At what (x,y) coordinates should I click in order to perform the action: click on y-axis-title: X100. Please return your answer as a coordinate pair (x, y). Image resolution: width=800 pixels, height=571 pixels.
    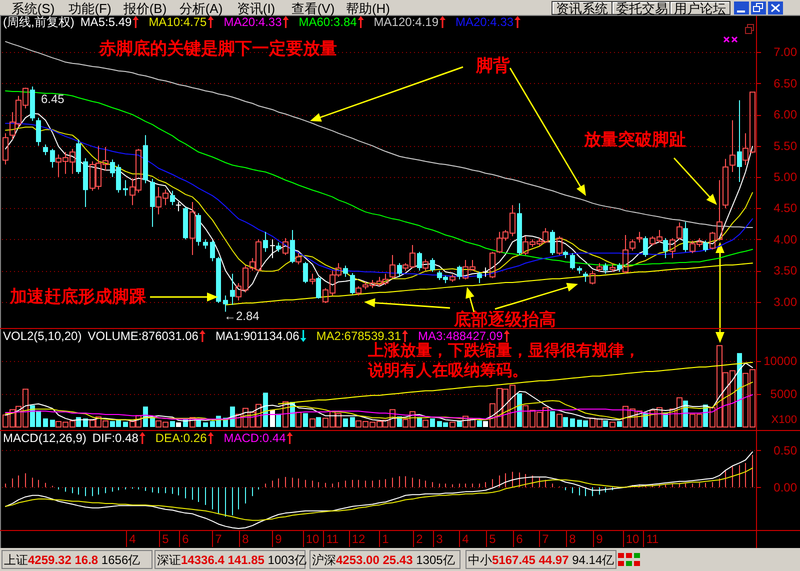
    Looking at the image, I should click on (784, 420).